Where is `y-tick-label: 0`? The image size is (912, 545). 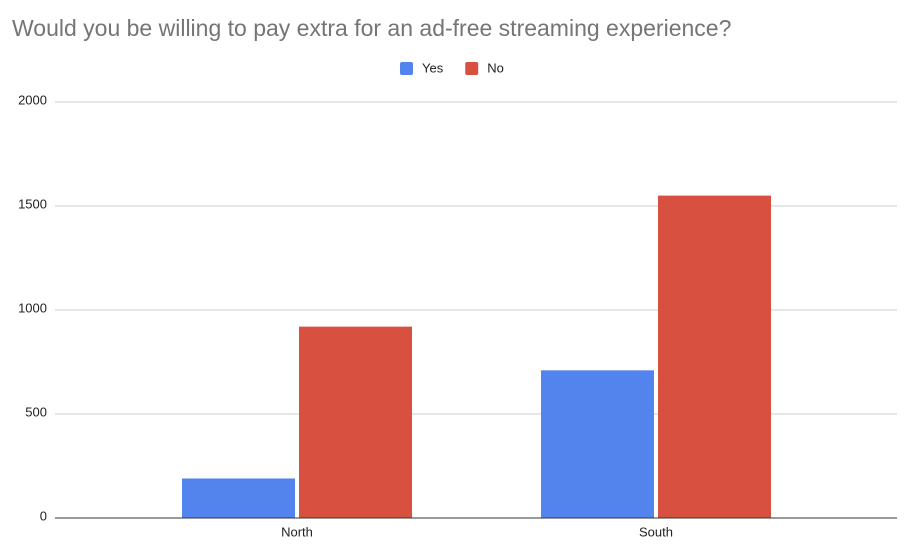
y-tick-label: 0 is located at coordinates (43, 515).